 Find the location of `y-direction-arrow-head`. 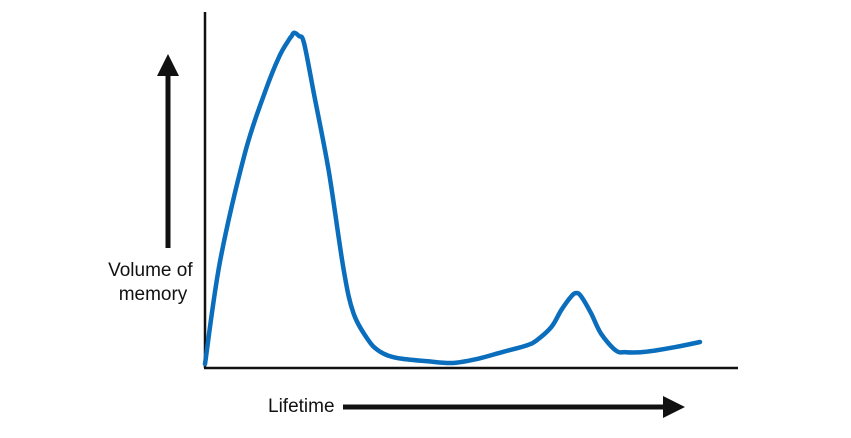

y-direction-arrow-head is located at coordinates (168, 65).